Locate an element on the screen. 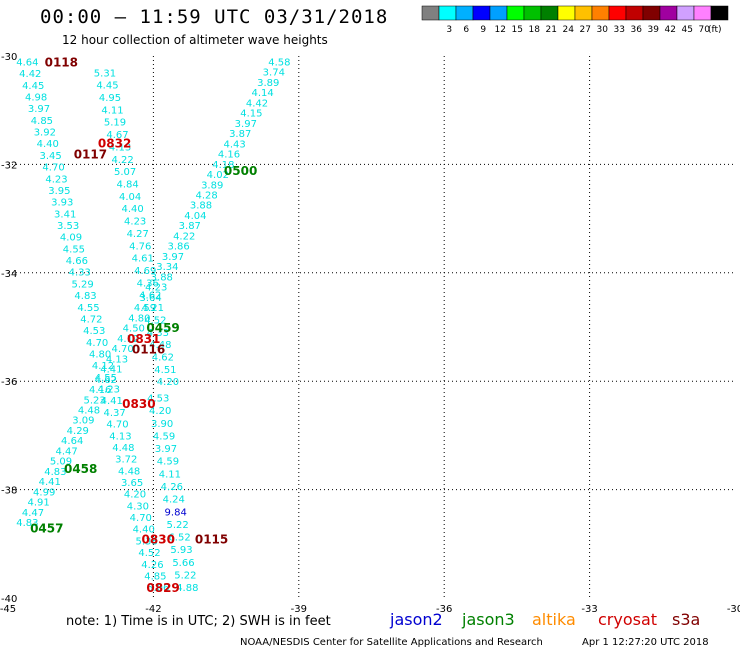 This screenshot has height=650, width=740. swh-value: 4.72 is located at coordinates (91, 319).